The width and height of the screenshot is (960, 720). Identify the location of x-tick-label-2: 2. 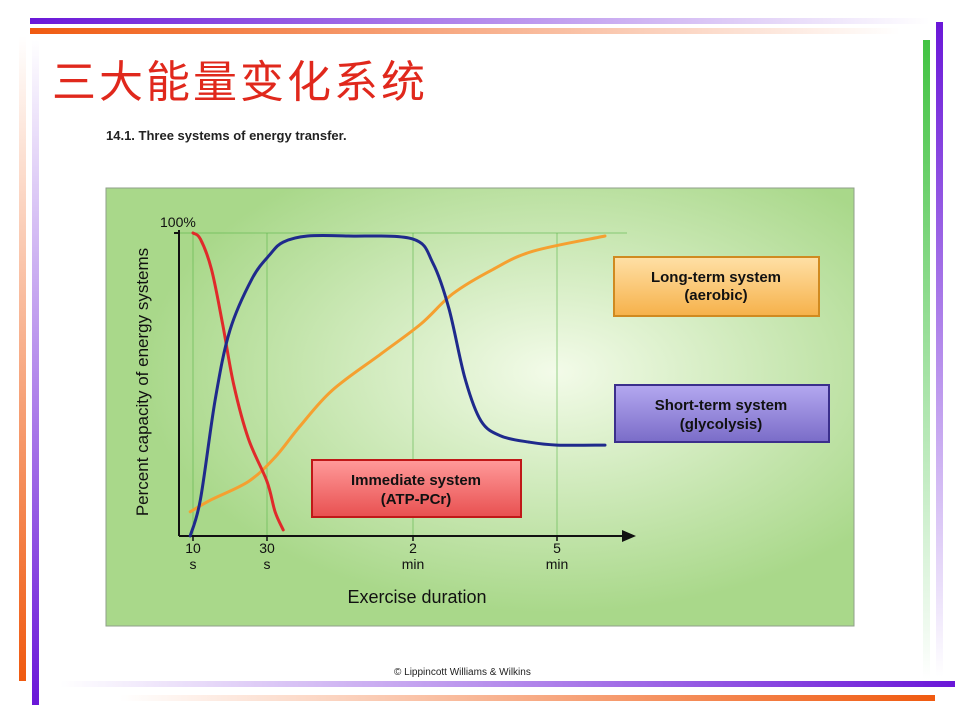
(413, 548).